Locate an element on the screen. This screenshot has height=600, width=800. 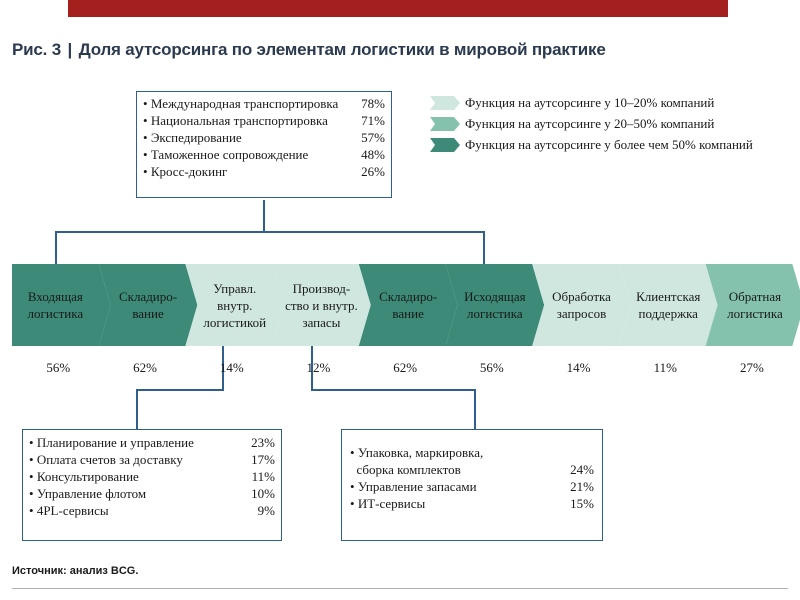
legend-label: Функция на аутсорсинге у 20–50% компаний is located at coordinates (590, 123).